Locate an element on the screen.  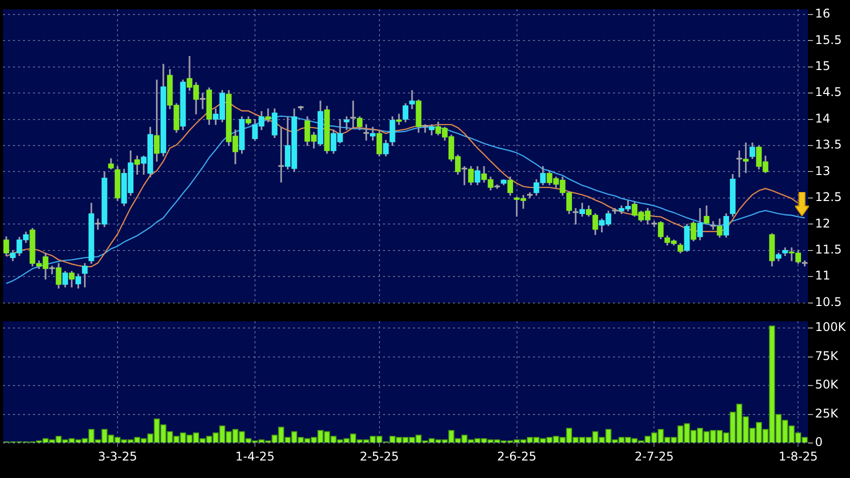
y-tick-label: 25K is located at coordinates (827, 413).